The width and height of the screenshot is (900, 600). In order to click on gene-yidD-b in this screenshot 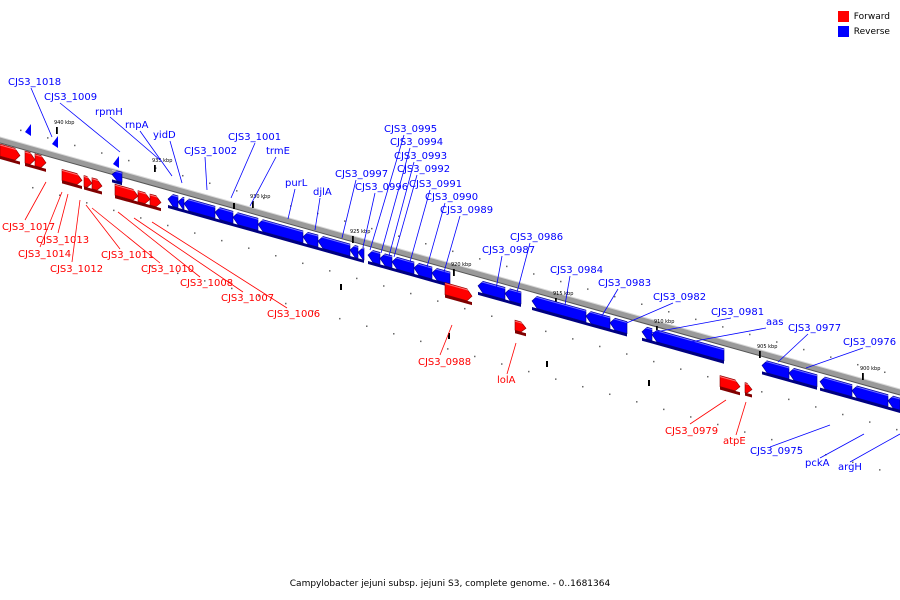, I will do `click(181, 204)`.